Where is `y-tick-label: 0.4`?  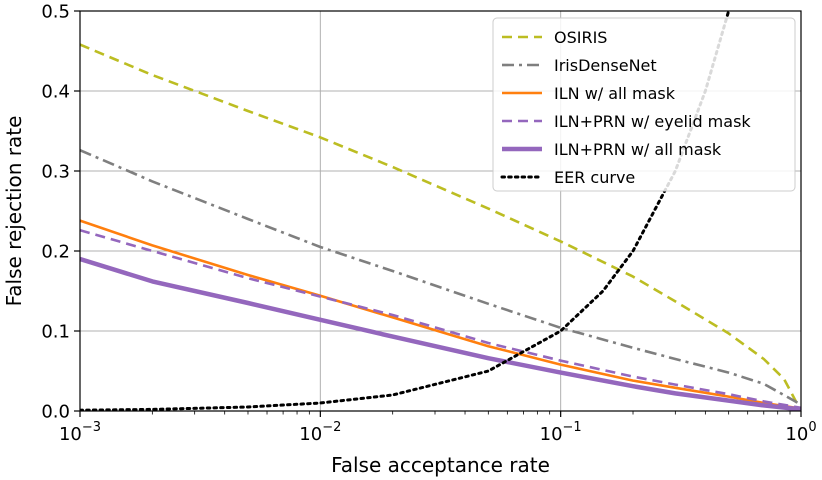 y-tick-label: 0.4 is located at coordinates (55, 92).